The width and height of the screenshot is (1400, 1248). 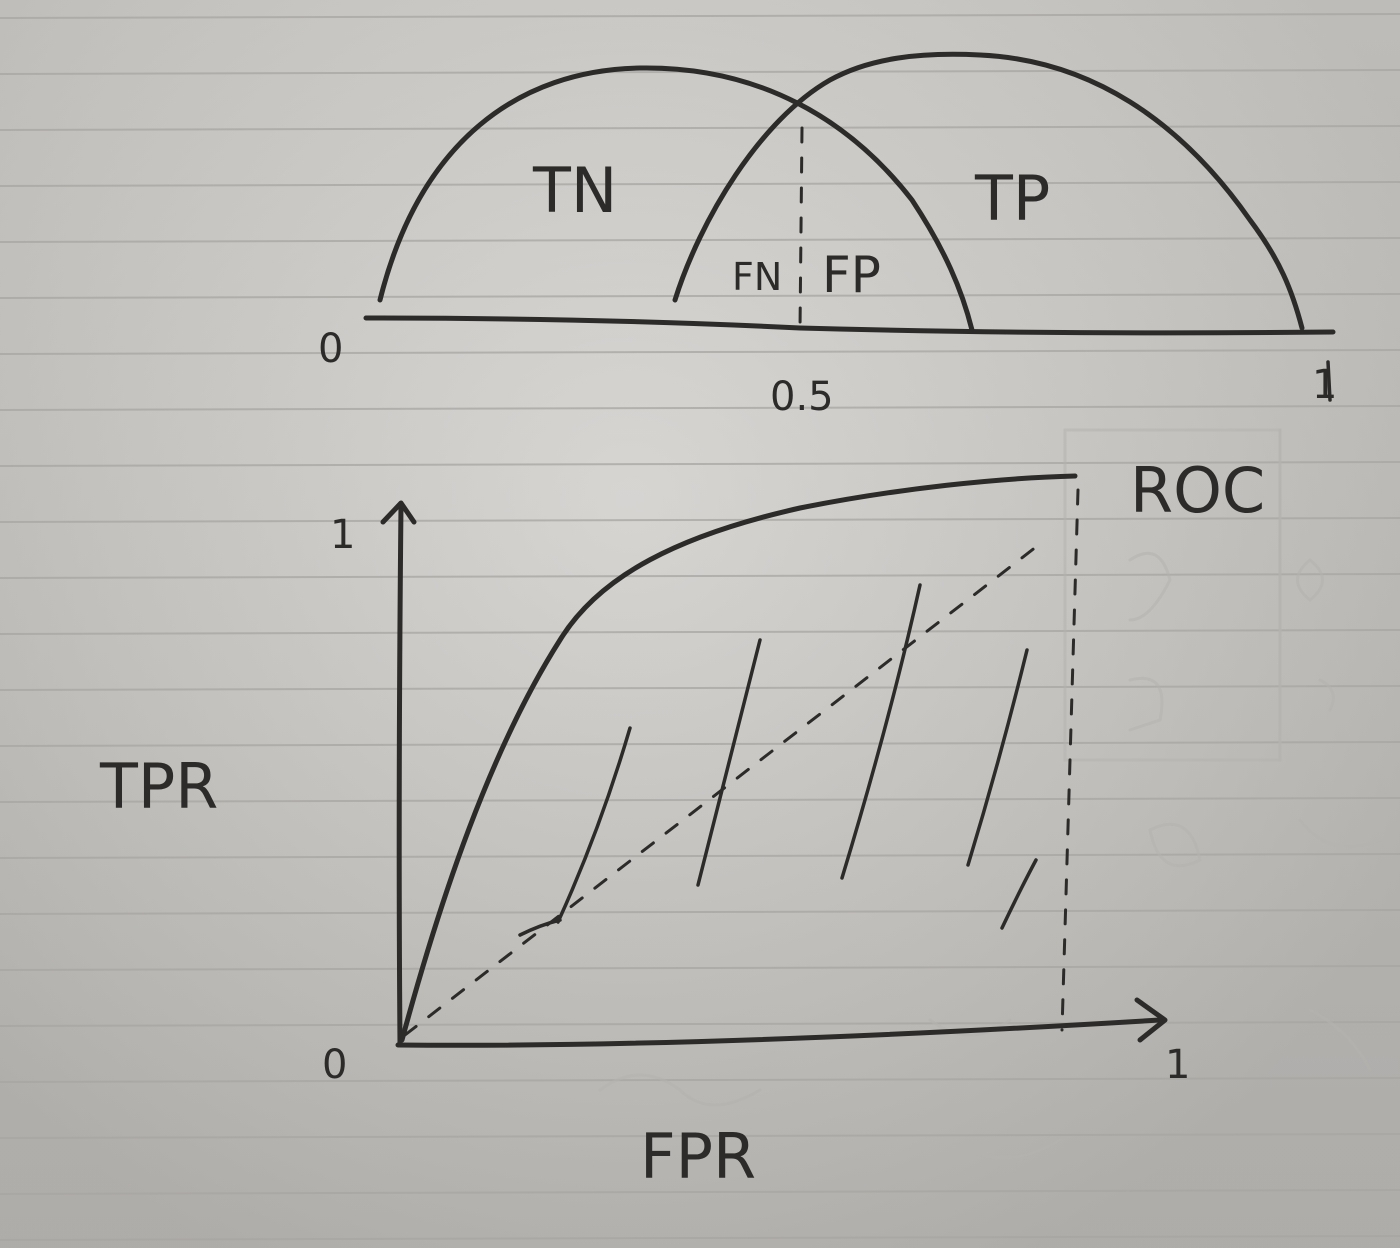 I want to click on y-axis-arrowhead, so click(x=398, y=512).